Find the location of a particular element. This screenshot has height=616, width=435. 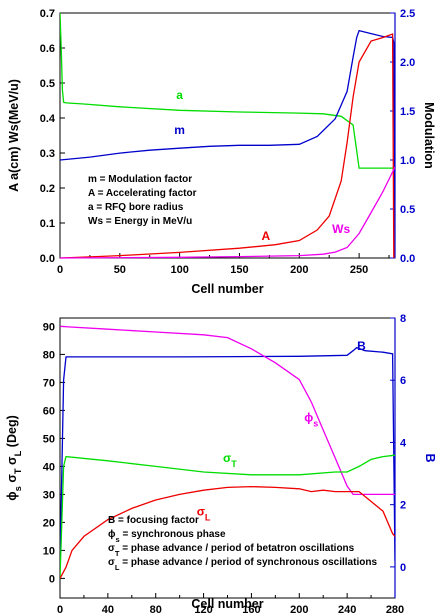

y2-tick-label: 1.5 is located at coordinates (407, 112).